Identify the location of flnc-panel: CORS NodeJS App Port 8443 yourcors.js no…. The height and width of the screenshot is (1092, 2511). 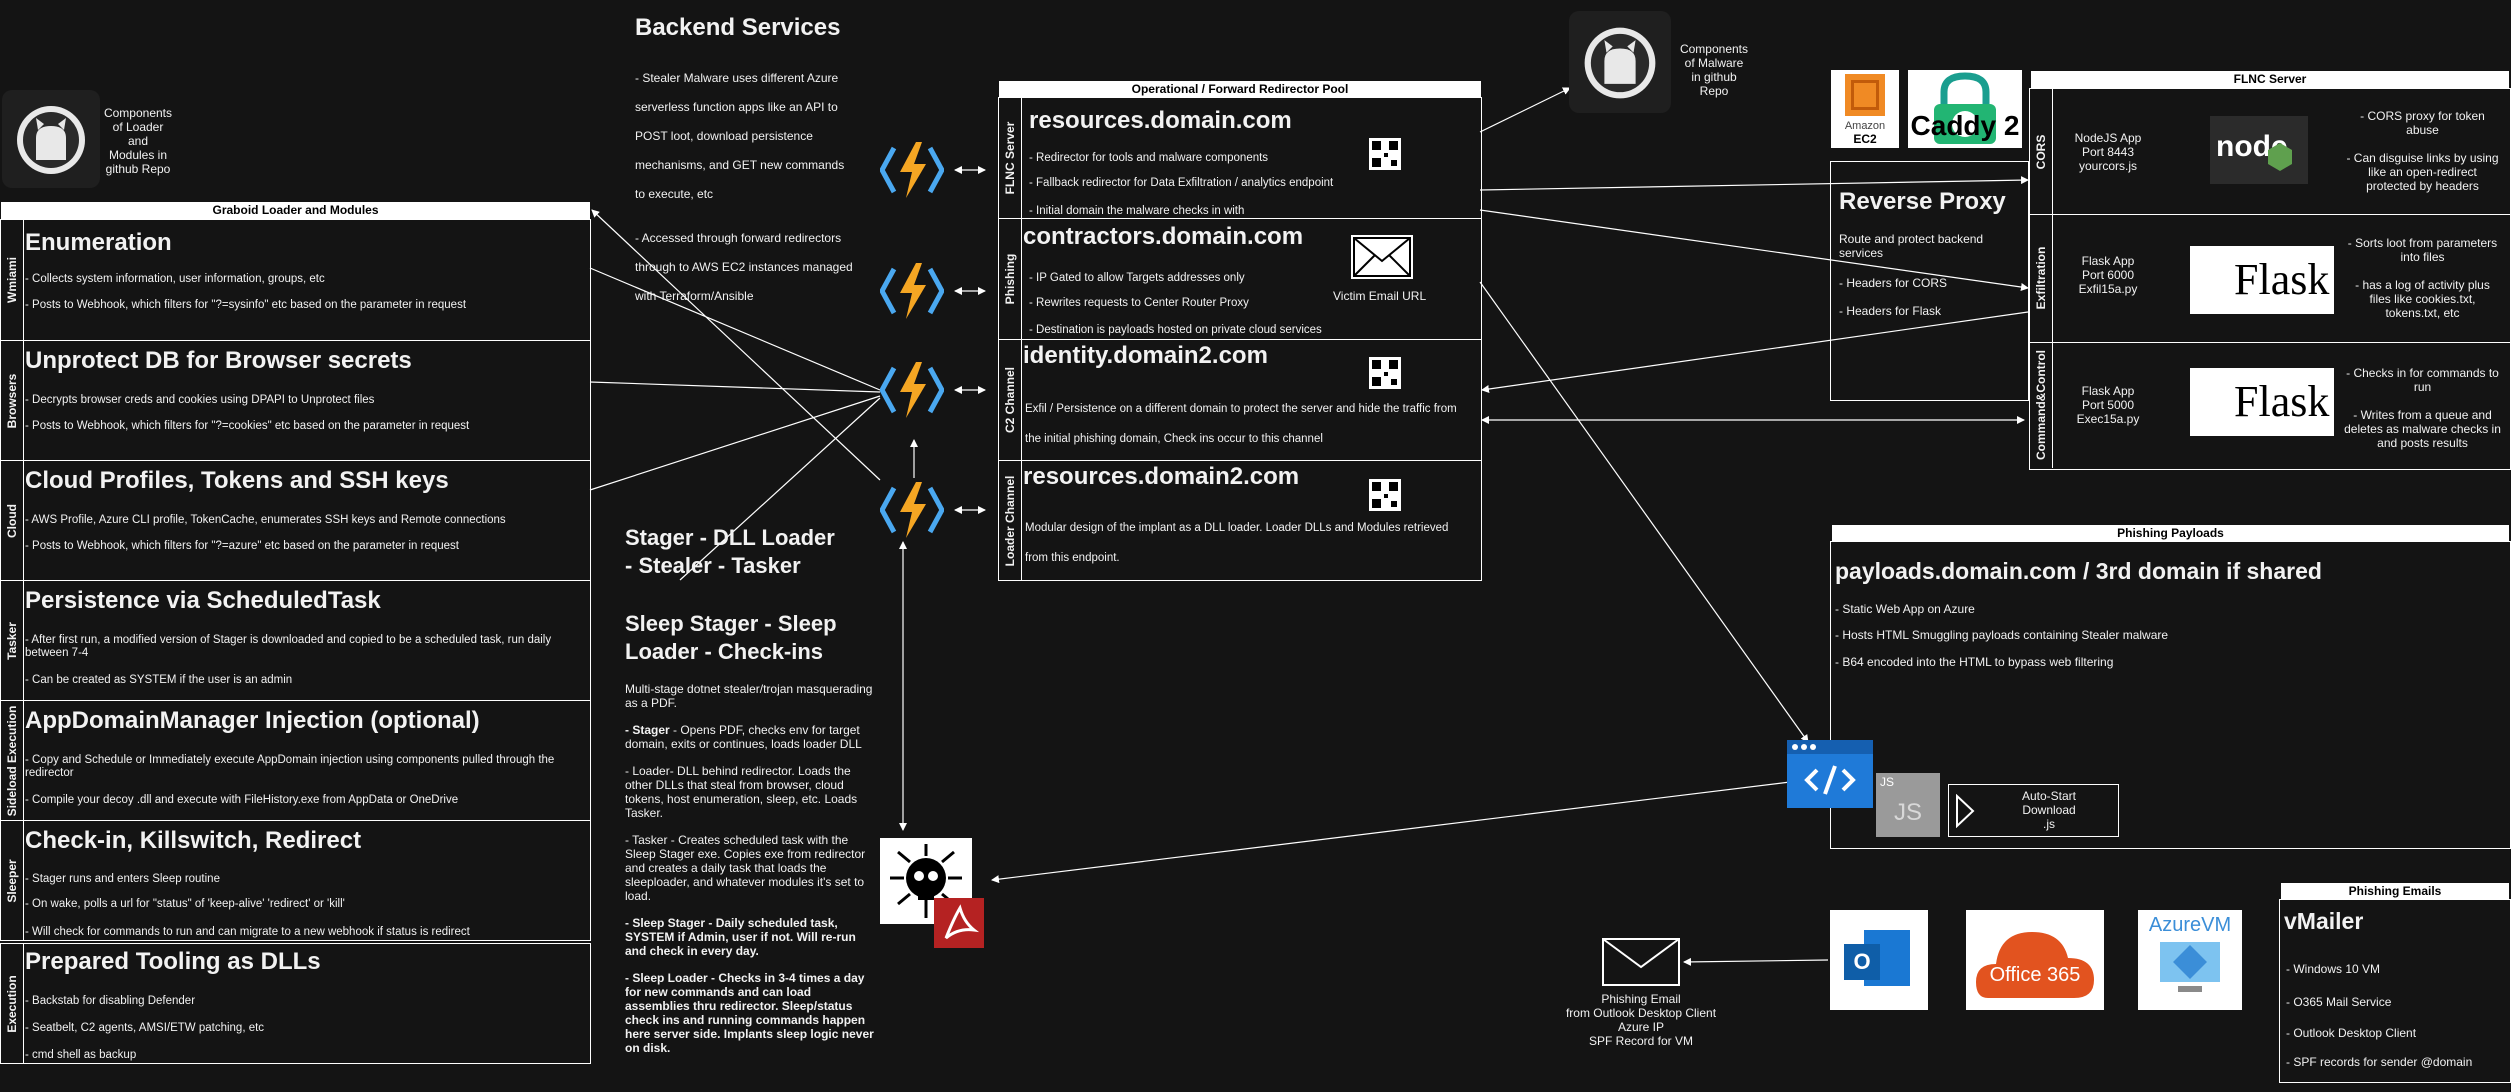
(2270, 279).